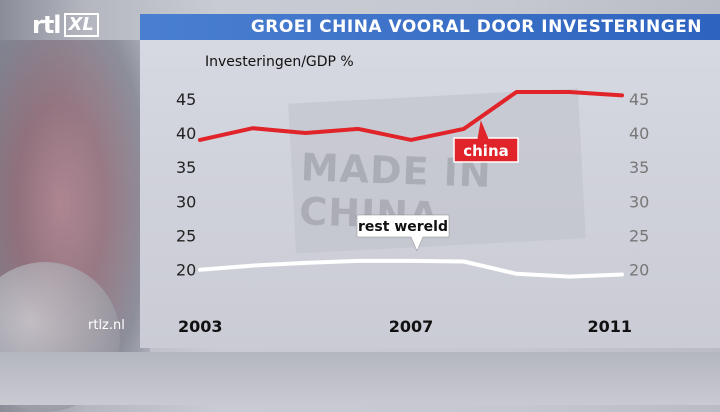  Describe the element at coordinates (639, 167) in the screenshot. I see `y-tick-right-35: 35` at that location.